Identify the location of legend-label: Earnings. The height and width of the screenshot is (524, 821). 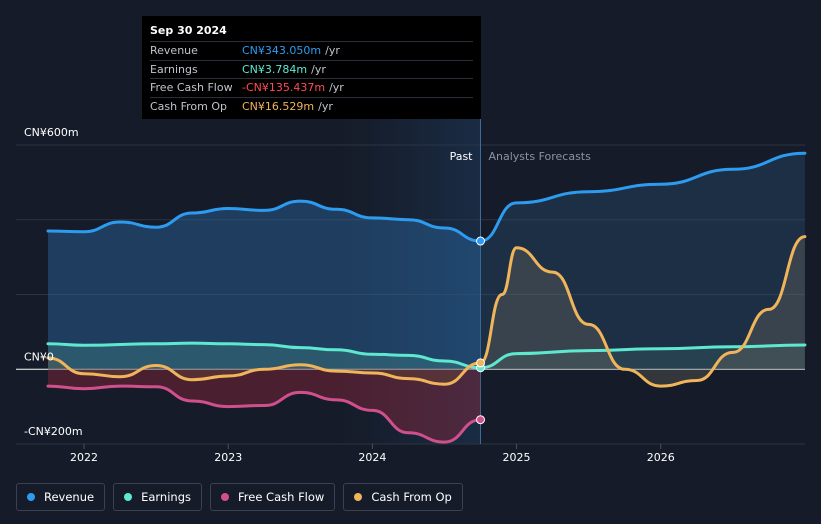
(166, 497).